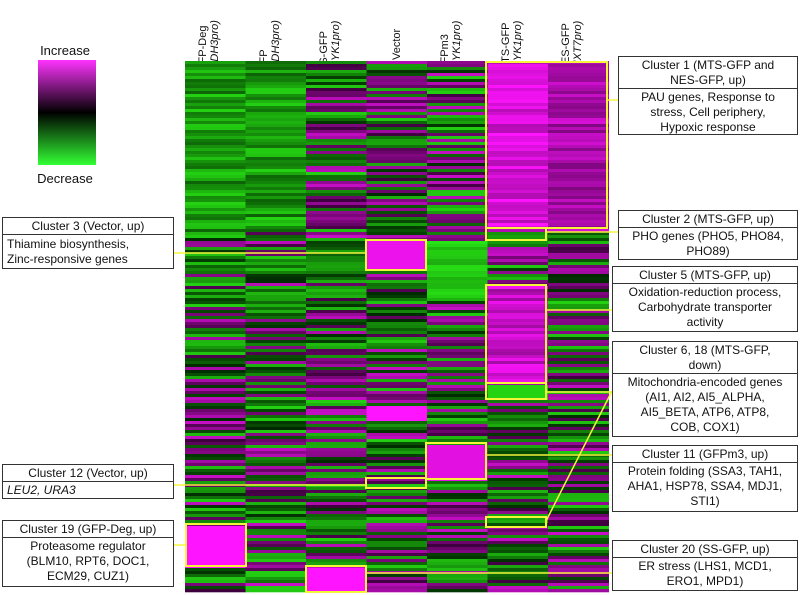 Image resolution: width=800 pixels, height=595 pixels. I want to click on cluster-6-18-connector-b, so click(579, 456).